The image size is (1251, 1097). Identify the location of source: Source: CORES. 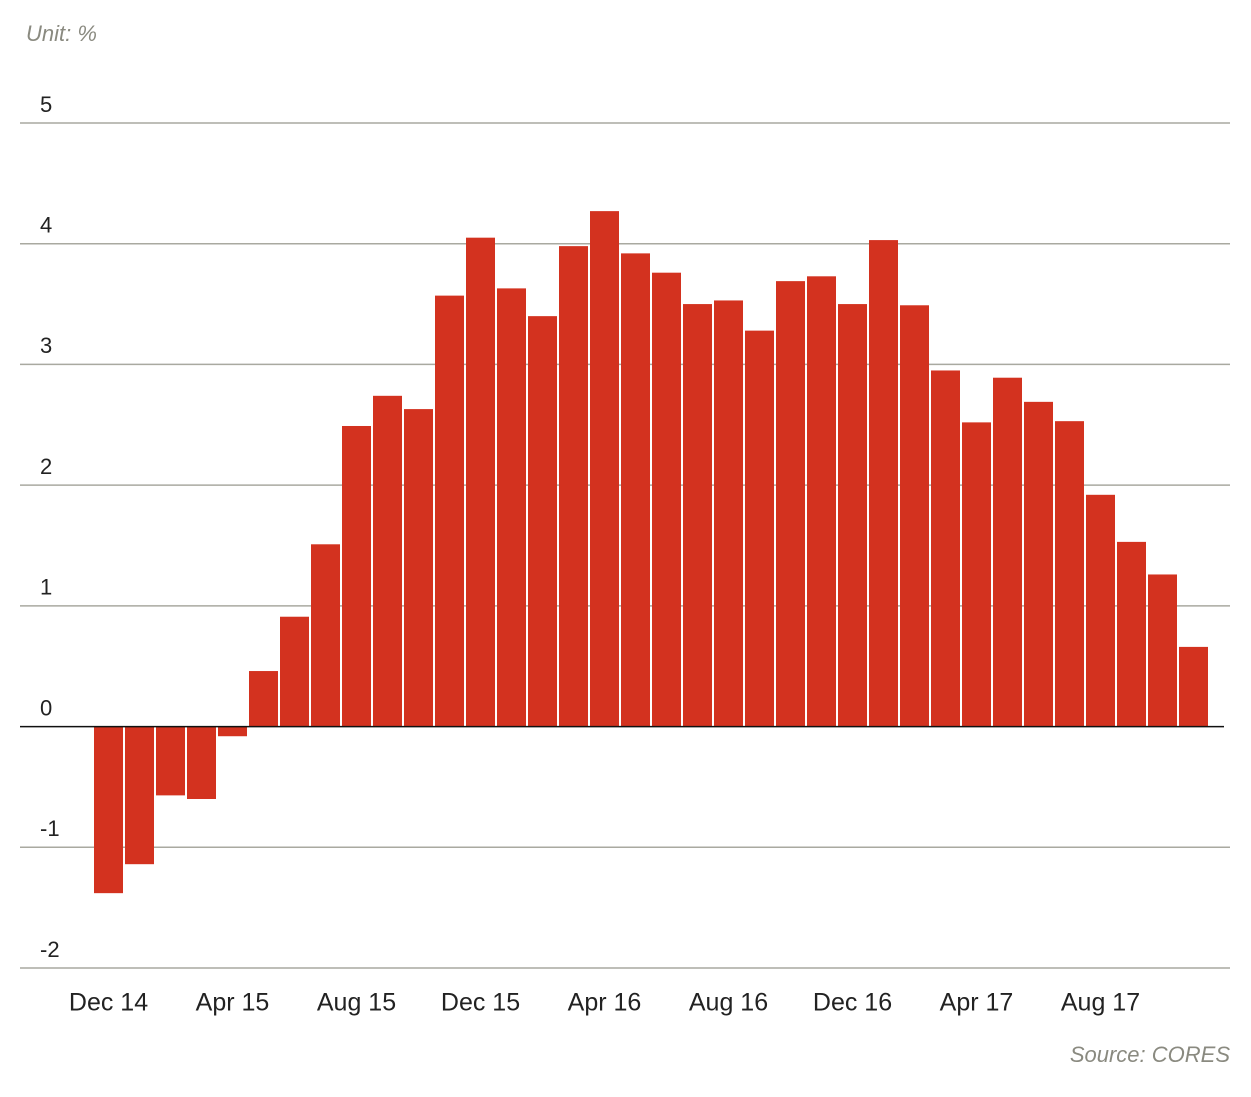
(1150, 1054).